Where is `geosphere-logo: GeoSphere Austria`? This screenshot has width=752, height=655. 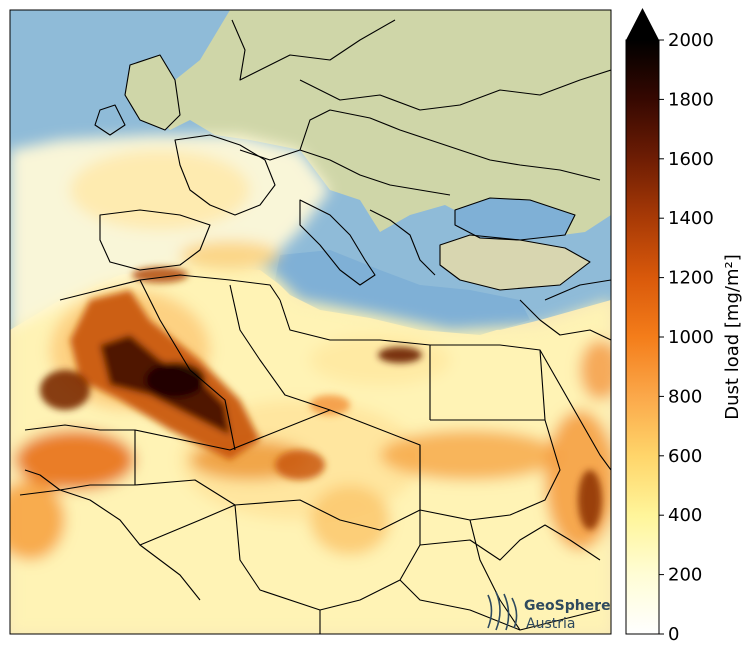 geosphere-logo: GeoSphere Austria is located at coordinates (549, 611).